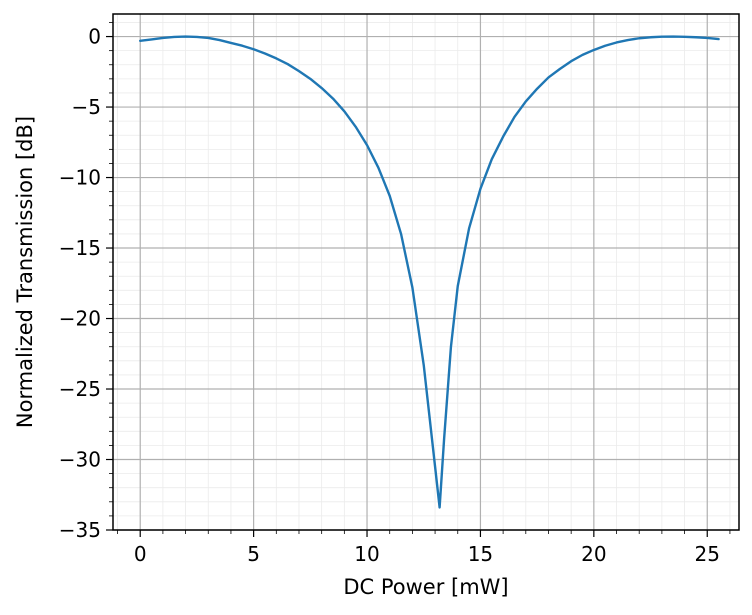 Image resolution: width=752 pixels, height=615 pixels. What do you see at coordinates (86, 107) in the screenshot?
I see `y-tick-label: −5` at bounding box center [86, 107].